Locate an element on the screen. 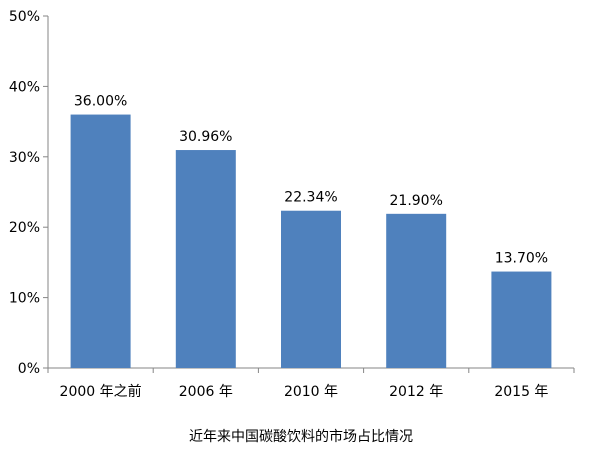  chart-caption: 近年来中国碳酸饮料的市场占比情况 is located at coordinates (301, 437).